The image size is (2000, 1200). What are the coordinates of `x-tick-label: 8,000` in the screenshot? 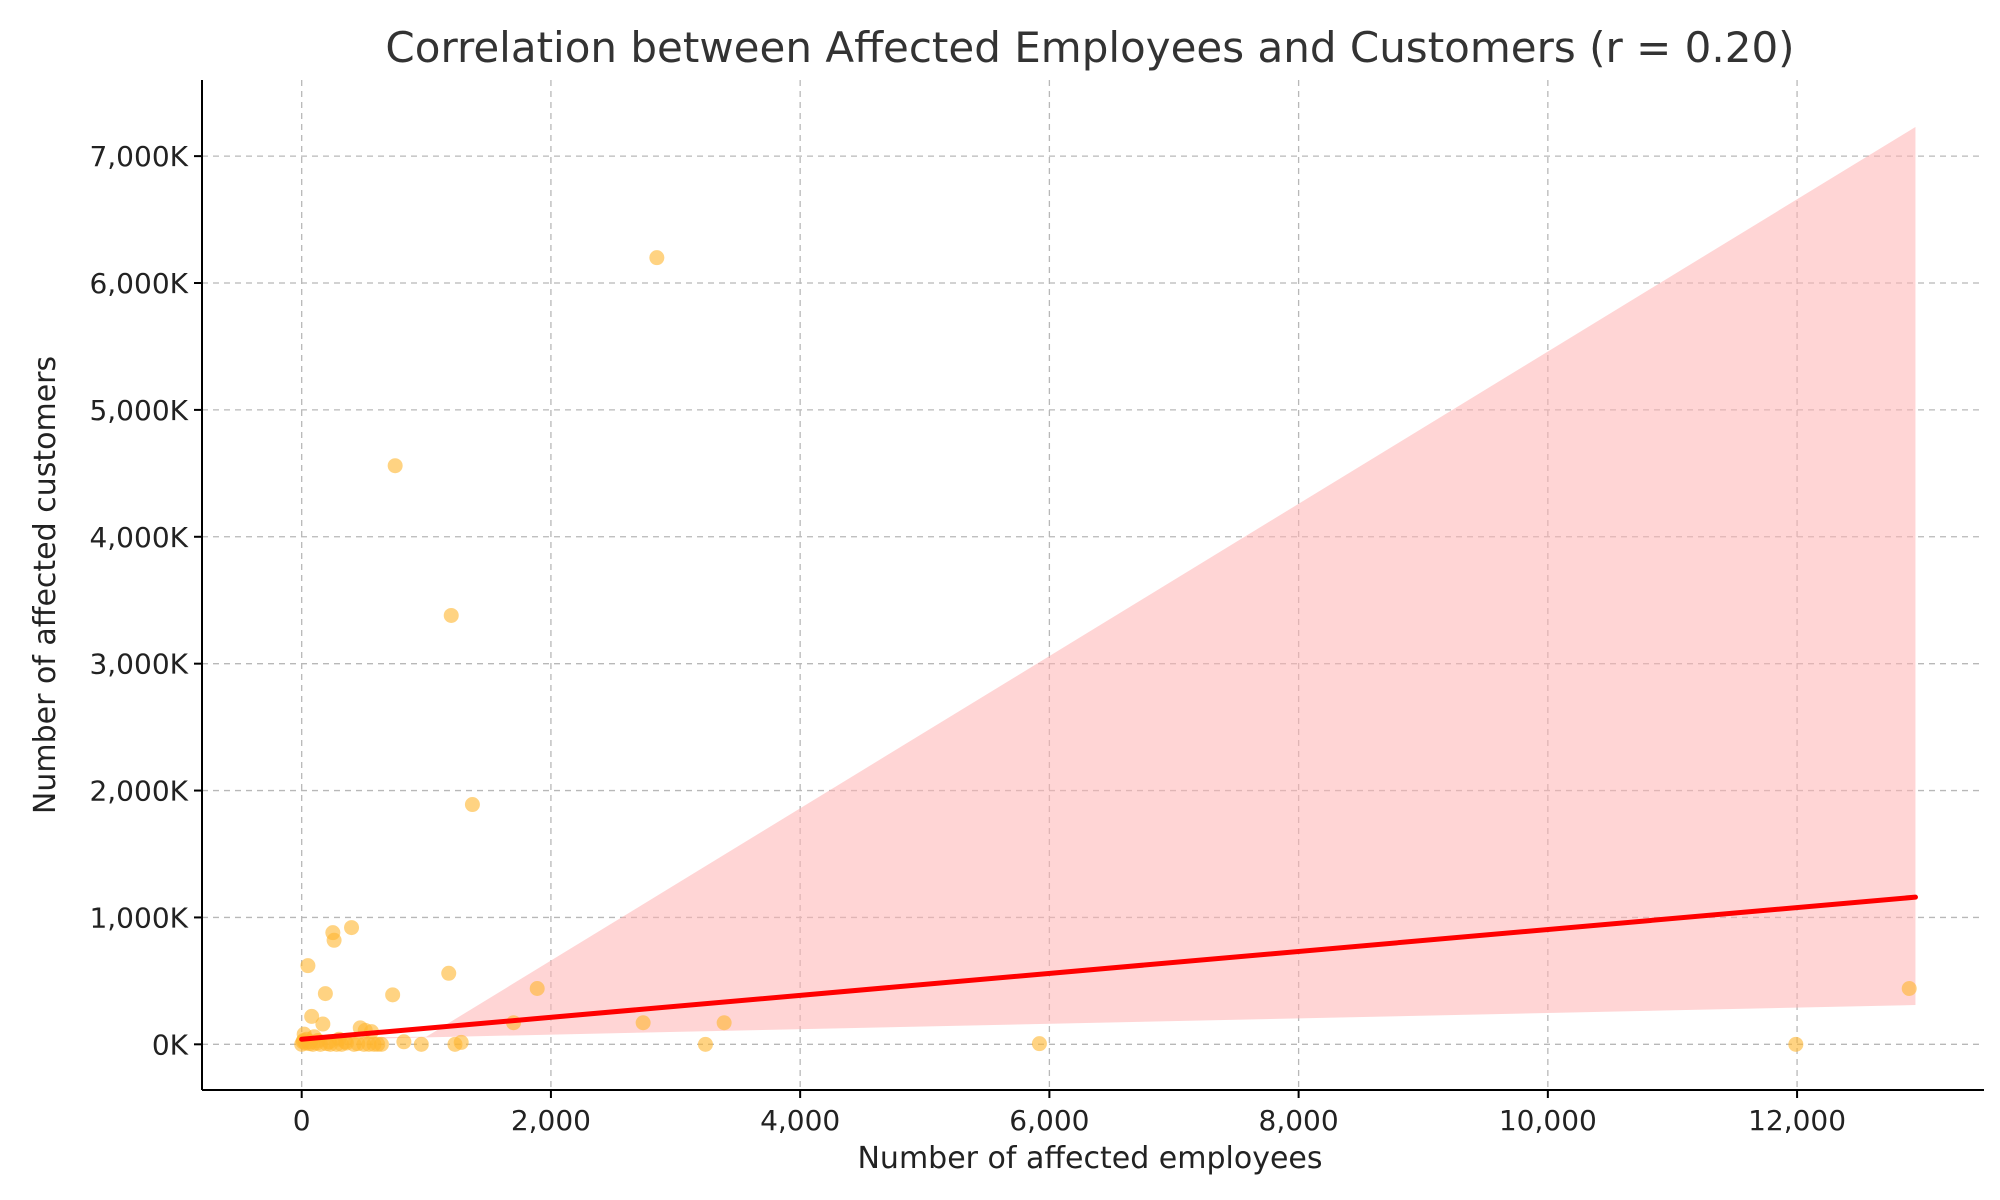 It's located at (1299, 1120).